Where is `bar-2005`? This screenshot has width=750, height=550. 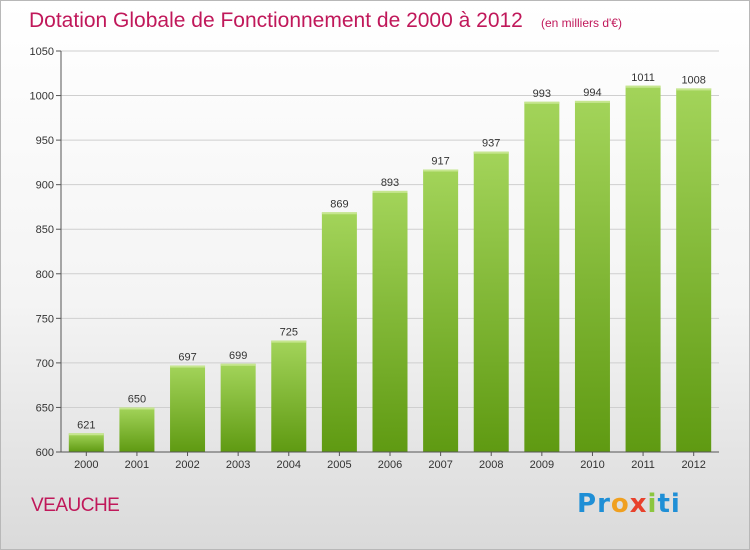 bar-2005 is located at coordinates (339, 332).